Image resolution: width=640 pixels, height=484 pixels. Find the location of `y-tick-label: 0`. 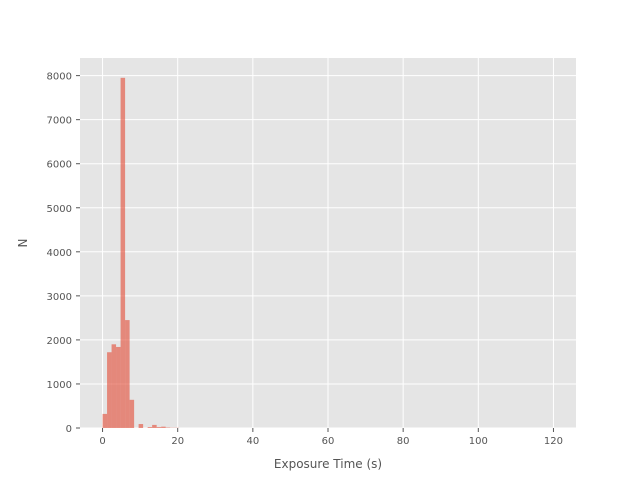

y-tick-label: 0 is located at coordinates (69, 429).